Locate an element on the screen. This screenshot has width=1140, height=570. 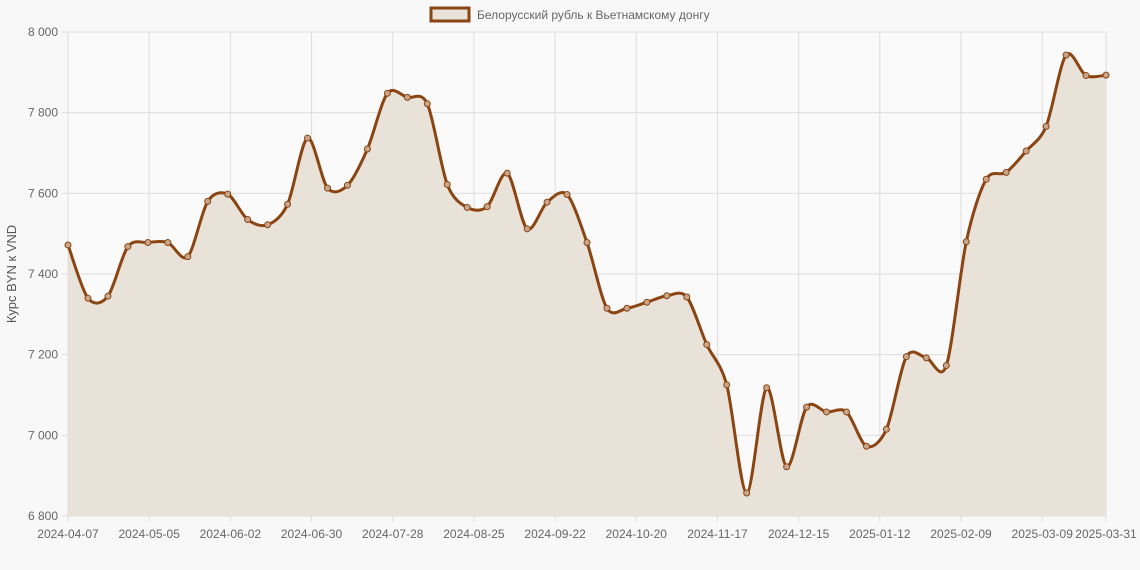
y-tick-label: 7 400 is located at coordinates (43, 274).